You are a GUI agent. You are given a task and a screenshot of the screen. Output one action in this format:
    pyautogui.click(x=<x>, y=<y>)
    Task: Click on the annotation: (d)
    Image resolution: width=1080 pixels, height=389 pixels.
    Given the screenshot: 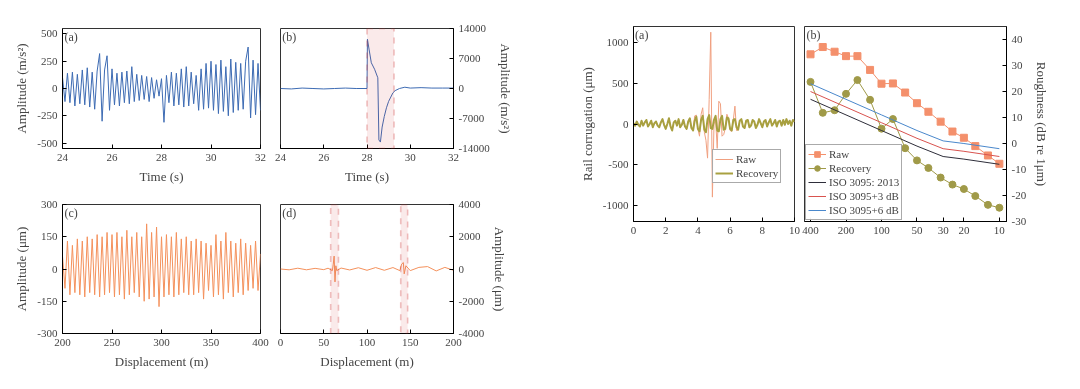 What is the action you would take?
    pyautogui.click(x=289, y=212)
    